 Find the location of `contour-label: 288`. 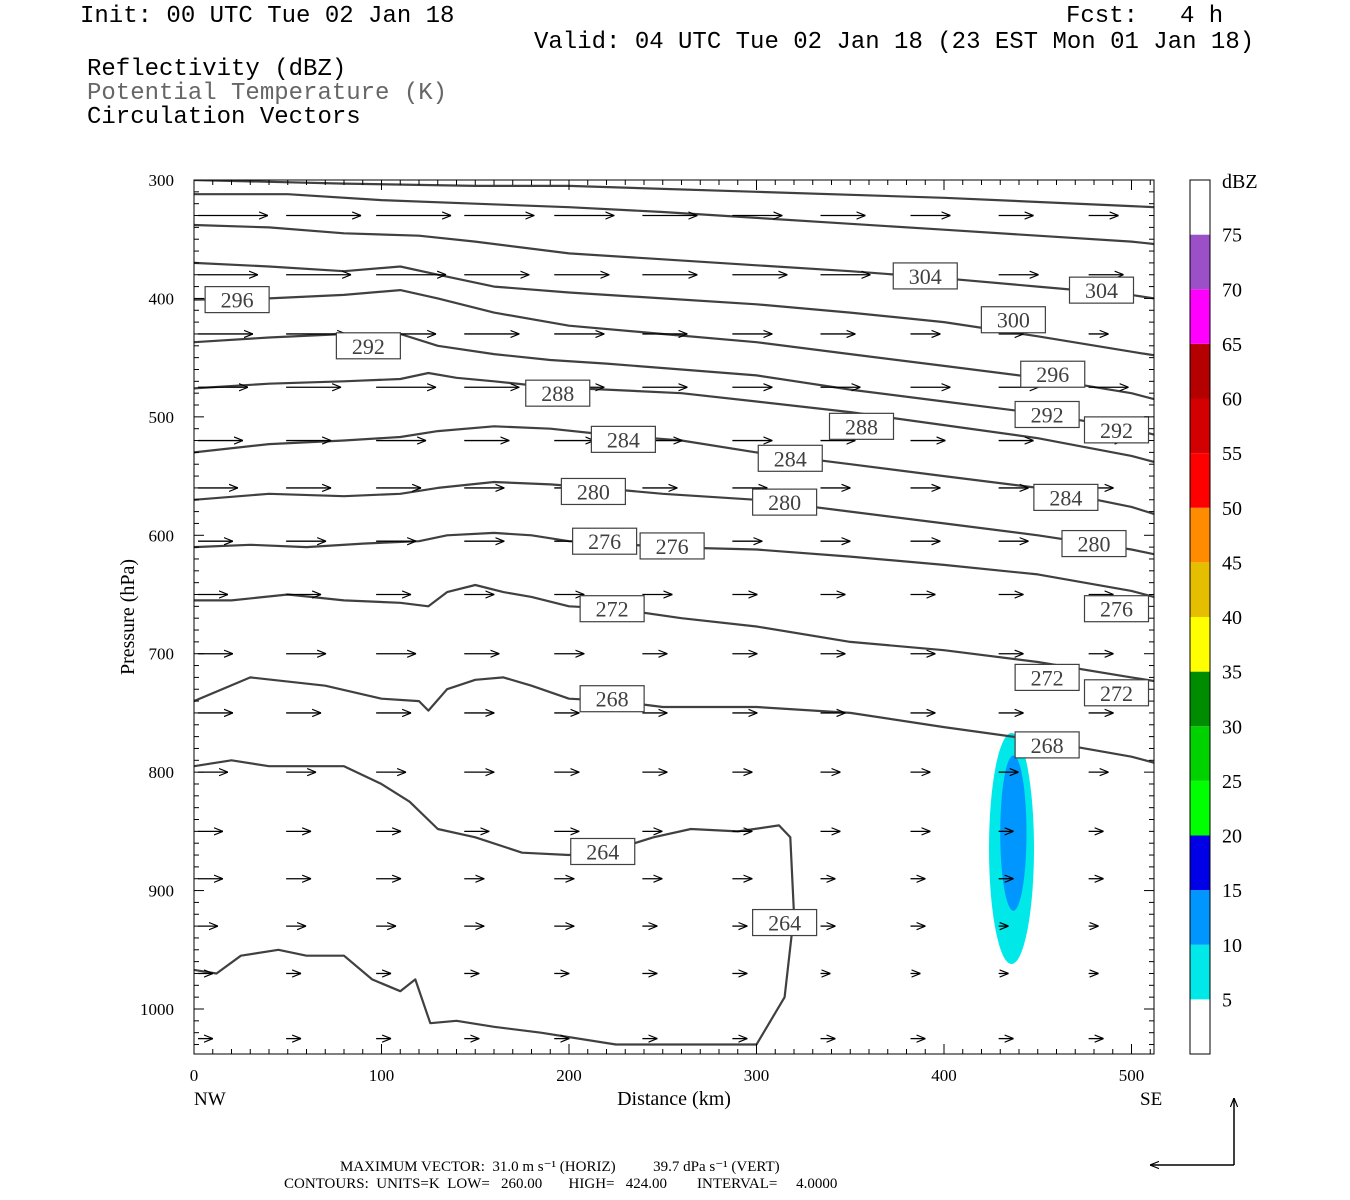

contour-label: 288 is located at coordinates (861, 426).